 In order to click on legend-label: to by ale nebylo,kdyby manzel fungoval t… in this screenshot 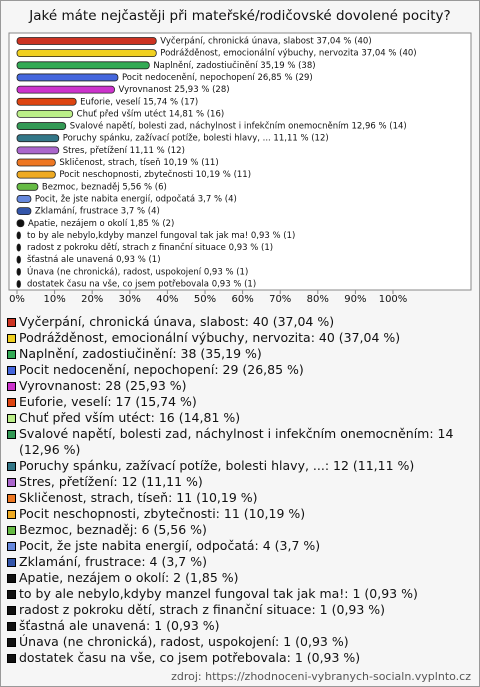, I will do `click(218, 593)`.